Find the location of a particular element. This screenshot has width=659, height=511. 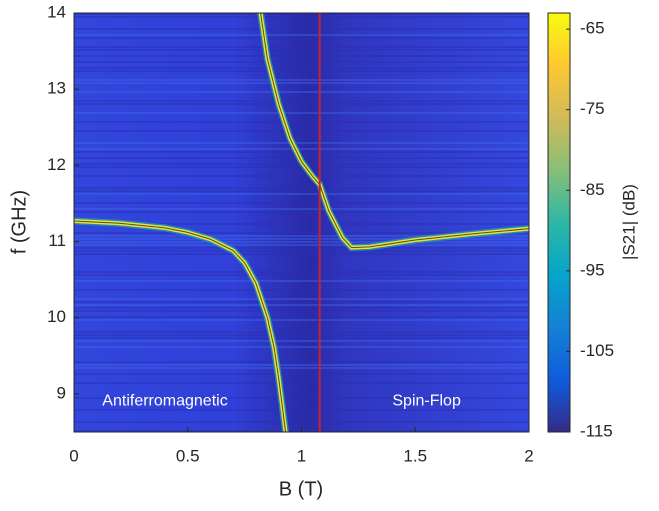

y-tick-label: 10 is located at coordinates (56, 316).